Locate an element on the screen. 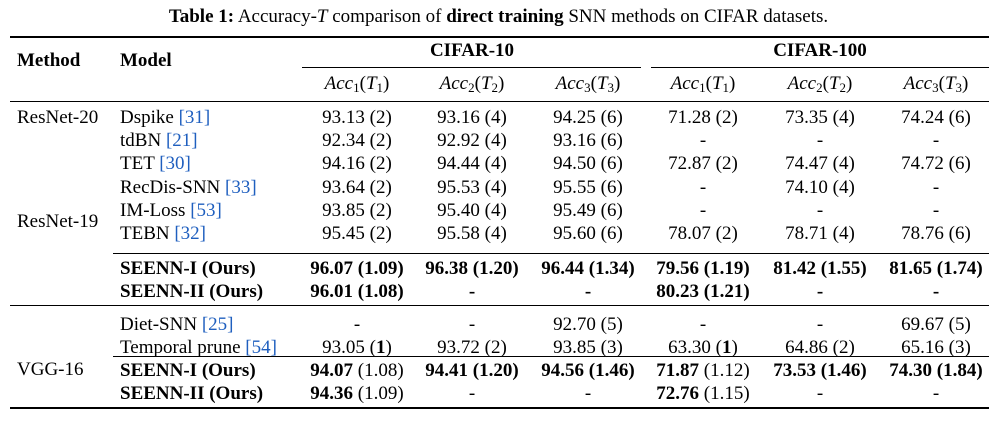 This screenshot has height=424, width=997. table-cell: 94.56 (1.46) is located at coordinates (588, 370).